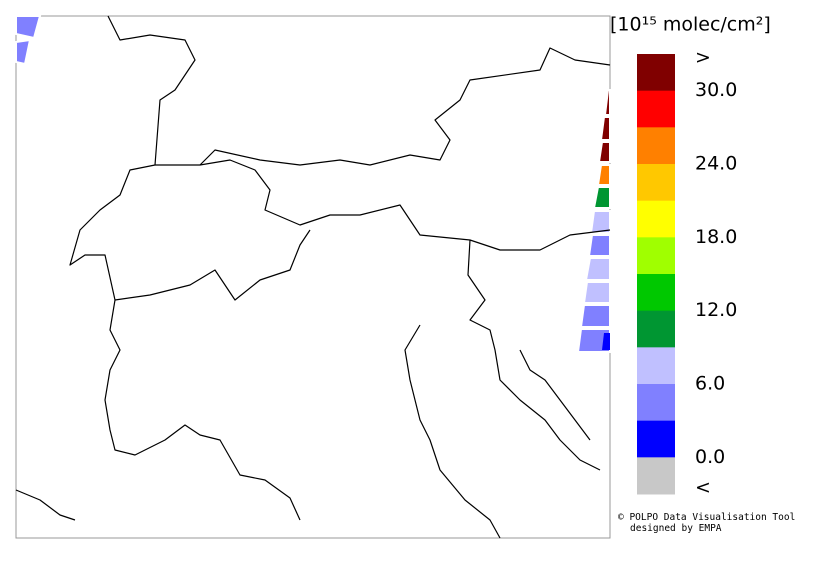 This screenshot has width=813, height=566. What do you see at coordinates (687, 273) in the screenshot?
I see `legend: >30.0 24.0 18.0 12.0 6.0 0.0 <` at bounding box center [687, 273].